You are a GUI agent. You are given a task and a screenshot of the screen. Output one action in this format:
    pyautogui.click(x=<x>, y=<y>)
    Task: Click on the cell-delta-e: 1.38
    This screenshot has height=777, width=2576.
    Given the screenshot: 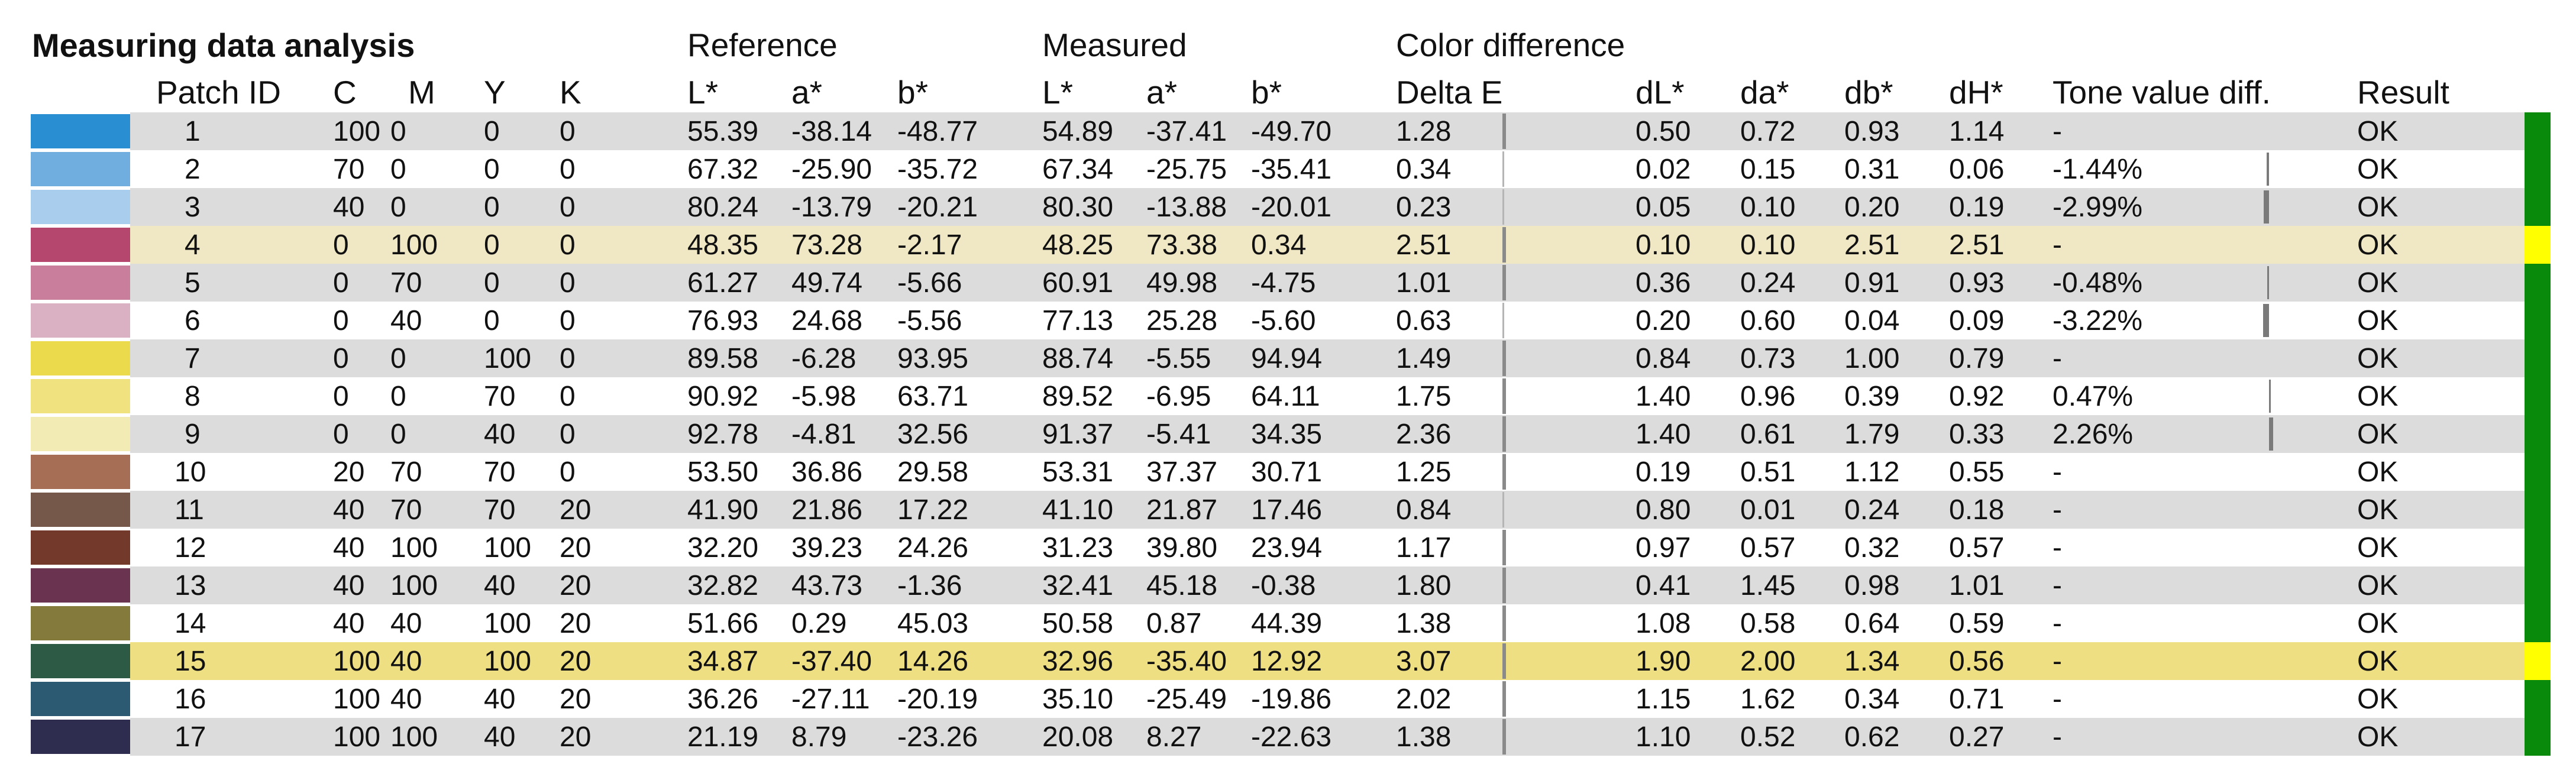 What is the action you would take?
    pyautogui.click(x=1424, y=623)
    